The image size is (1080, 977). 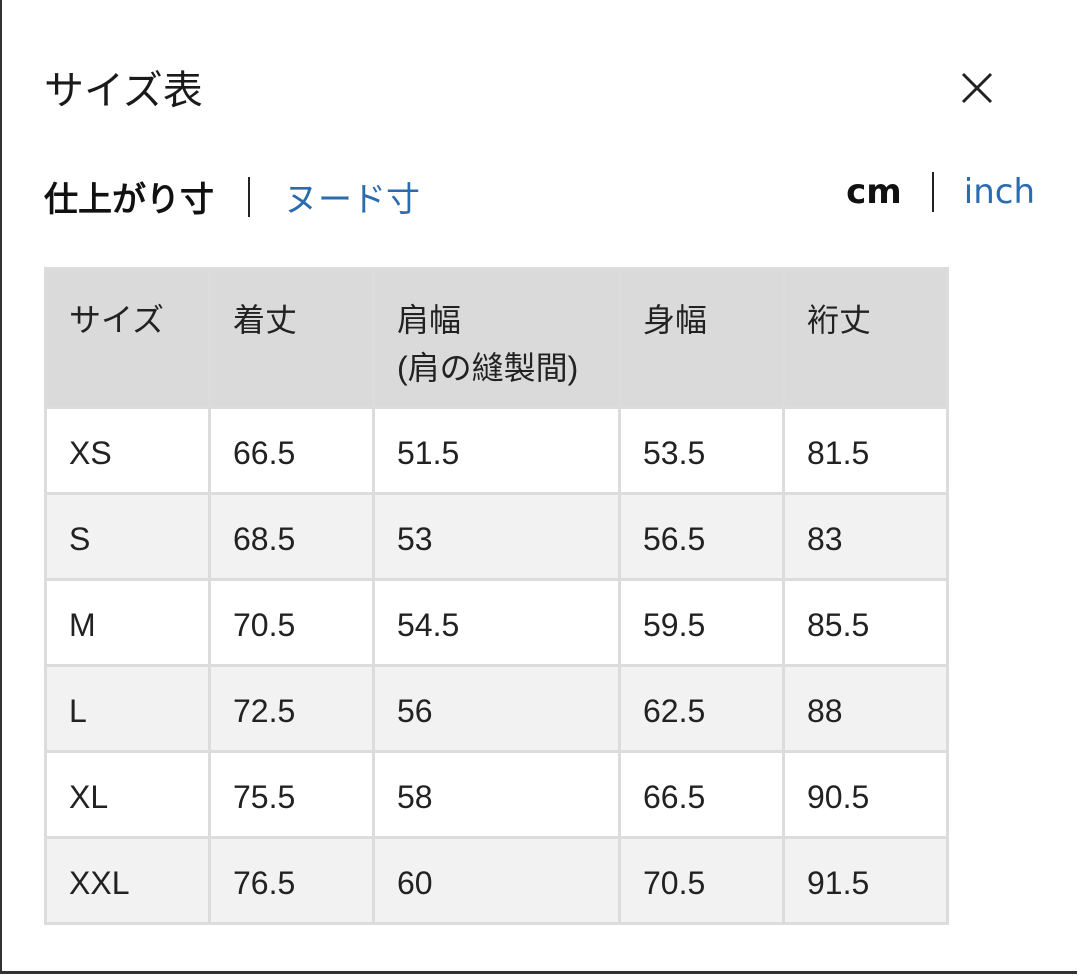 I want to click on table-cell: 56, so click(x=496, y=708).